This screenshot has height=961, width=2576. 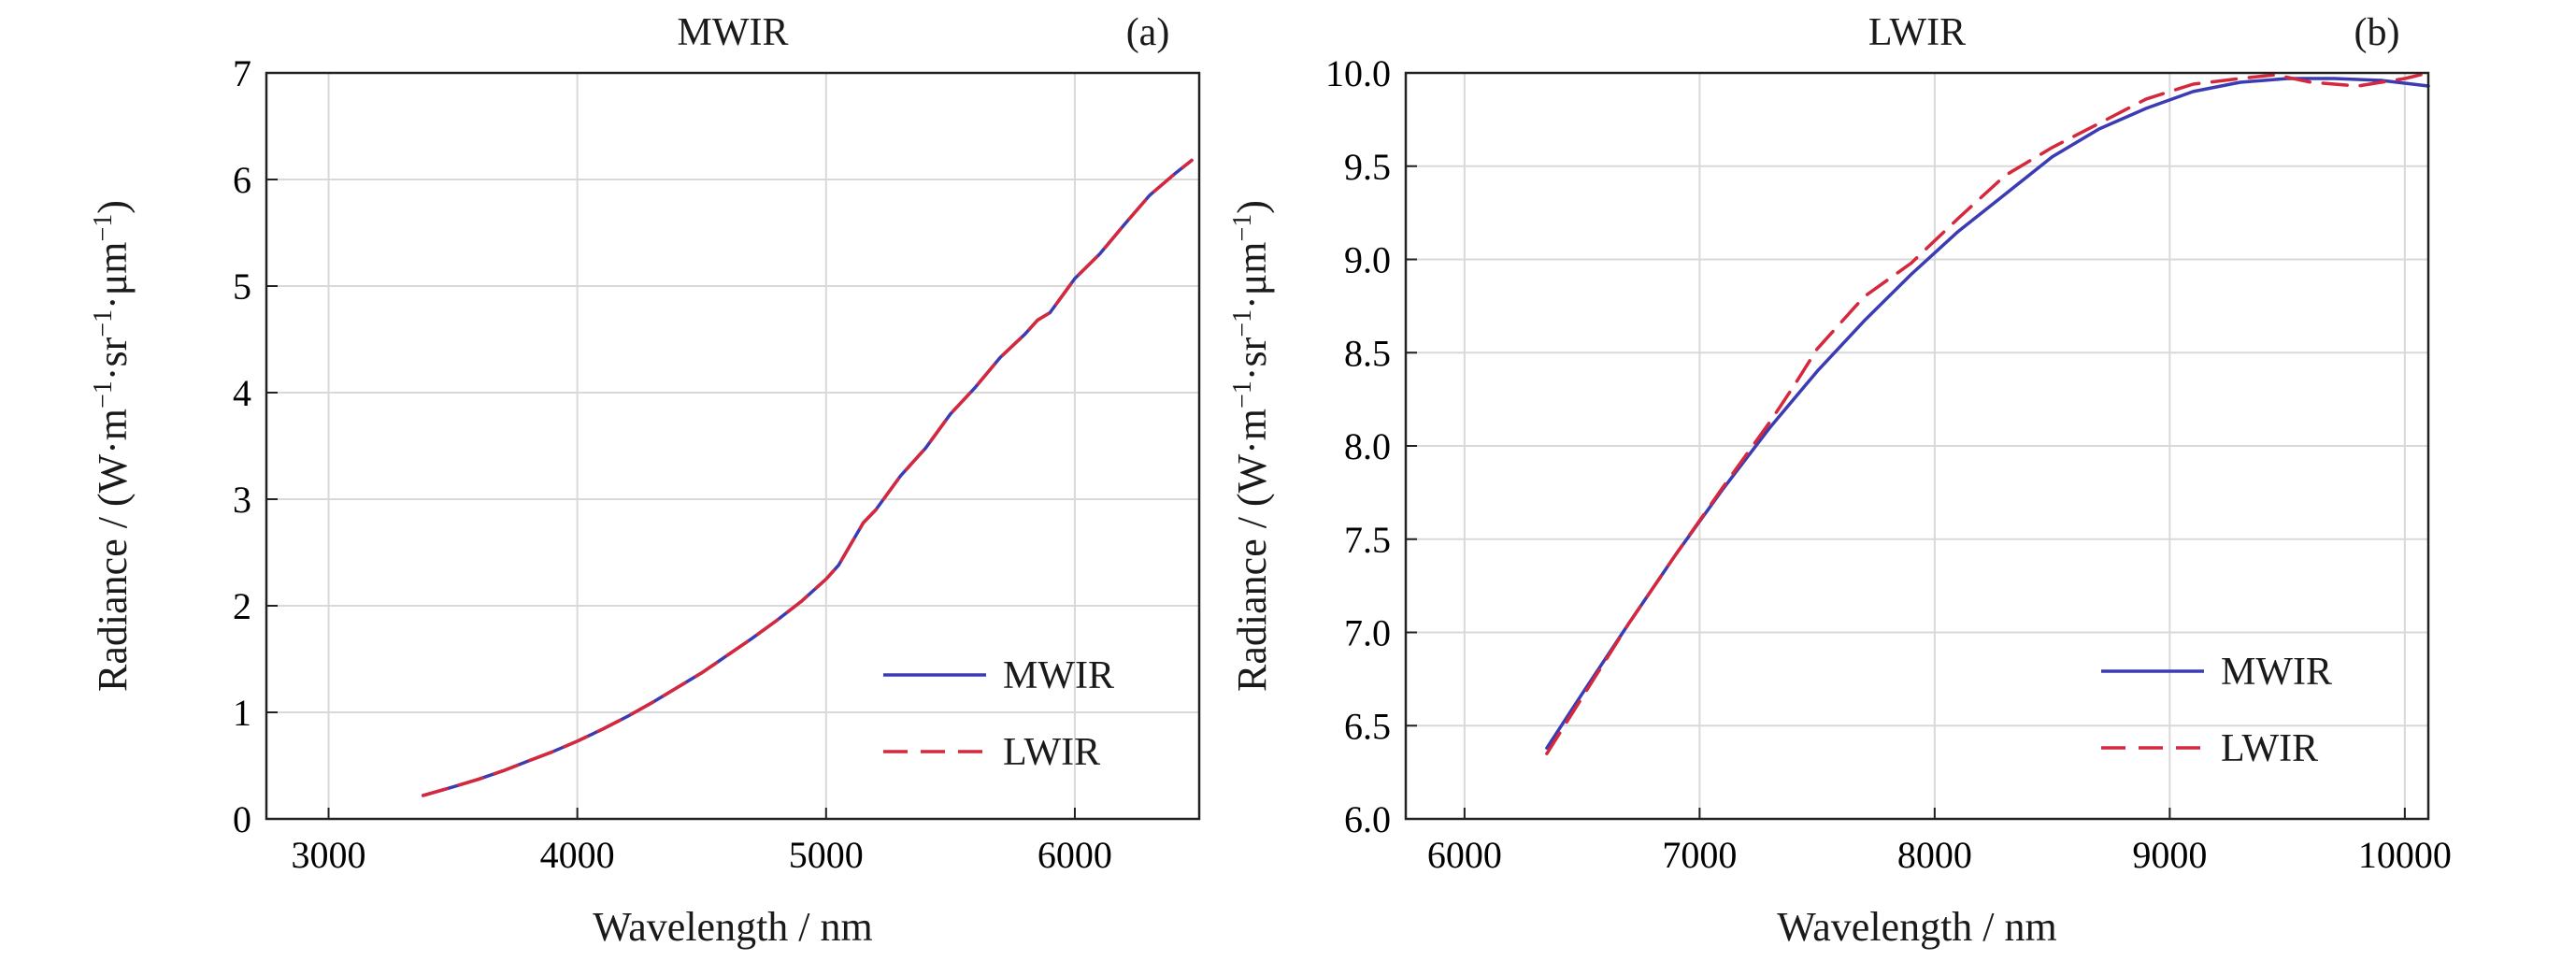 I want to click on legend-a: MWIR LWIR, so click(x=998, y=714).